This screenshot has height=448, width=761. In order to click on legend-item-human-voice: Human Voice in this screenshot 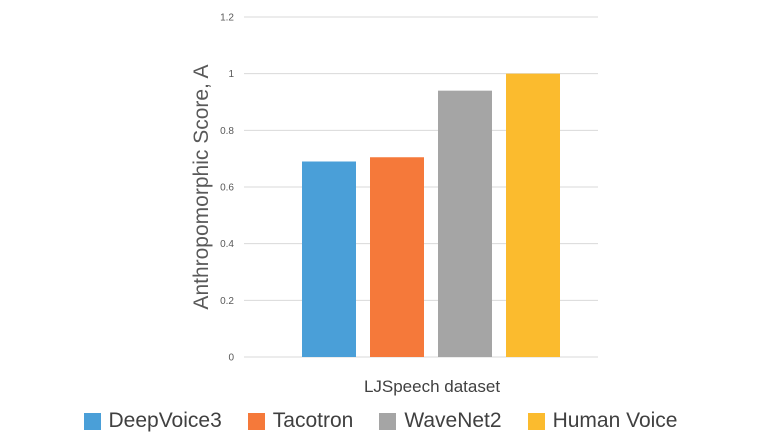, I will do `click(602, 421)`.